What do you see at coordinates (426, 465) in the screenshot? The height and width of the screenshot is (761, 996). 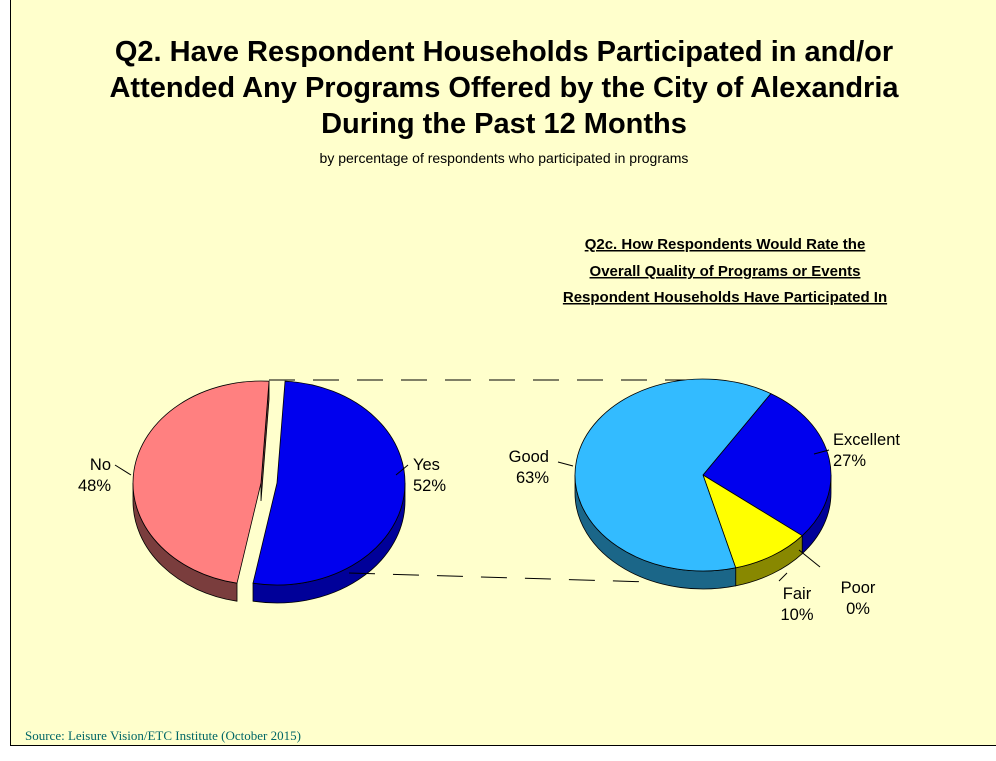 I see `label-yes: Yes` at bounding box center [426, 465].